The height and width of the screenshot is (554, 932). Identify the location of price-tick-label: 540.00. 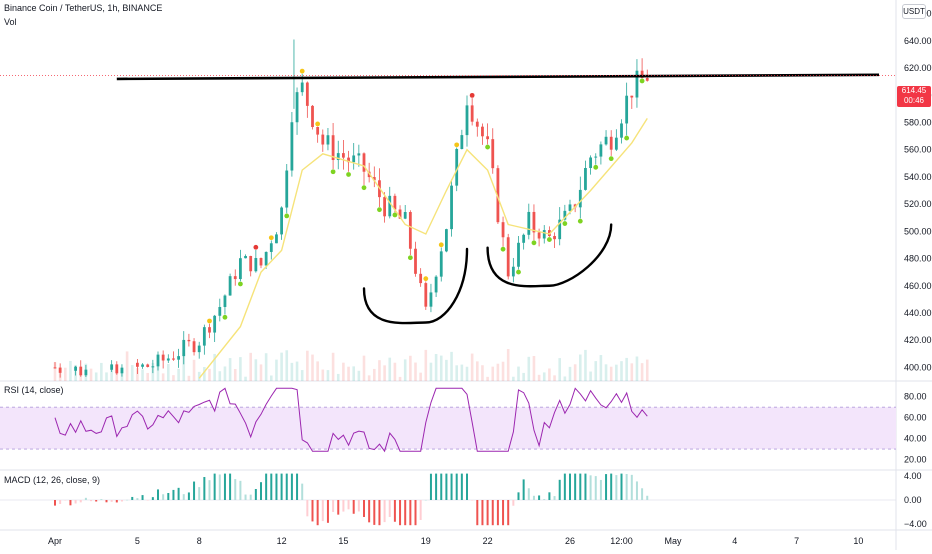
(918, 177).